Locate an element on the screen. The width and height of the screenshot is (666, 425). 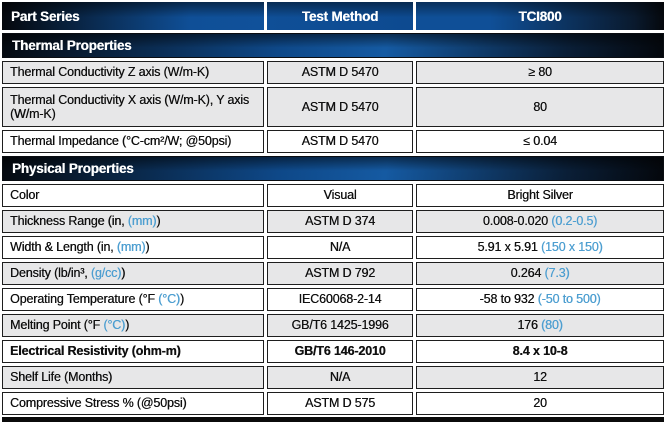
row-label: Width & Length (in, (mm)) is located at coordinates (133, 247).